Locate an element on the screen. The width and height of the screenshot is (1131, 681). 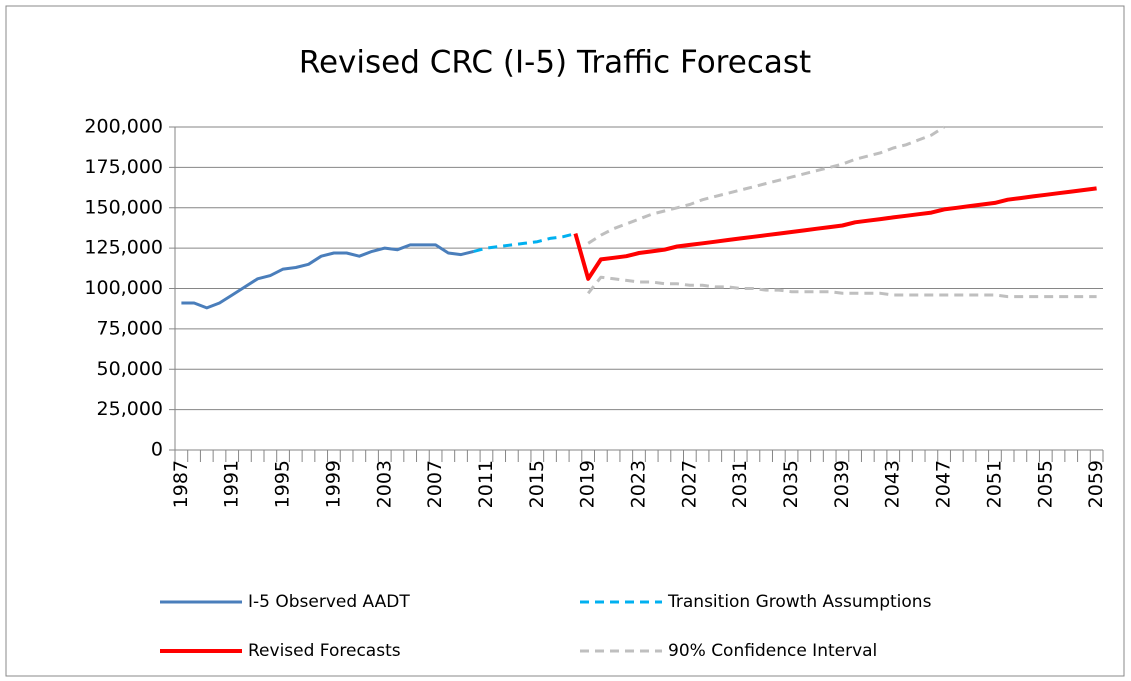
y-tick-label: 175,000 is located at coordinates (123, 167).